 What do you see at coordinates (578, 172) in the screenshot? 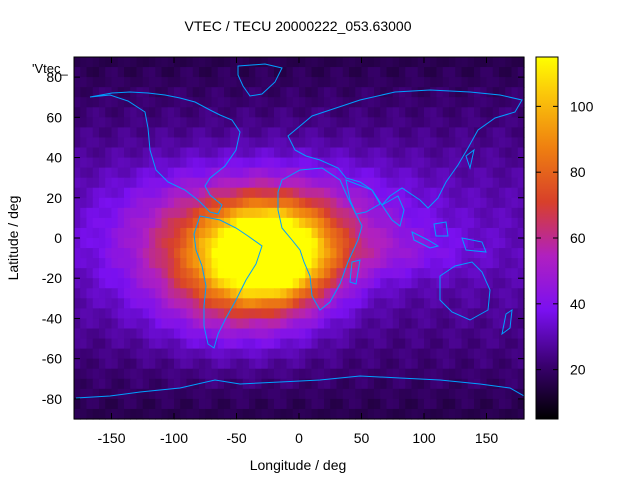
I see `colorbar-tick-label: 80` at bounding box center [578, 172].